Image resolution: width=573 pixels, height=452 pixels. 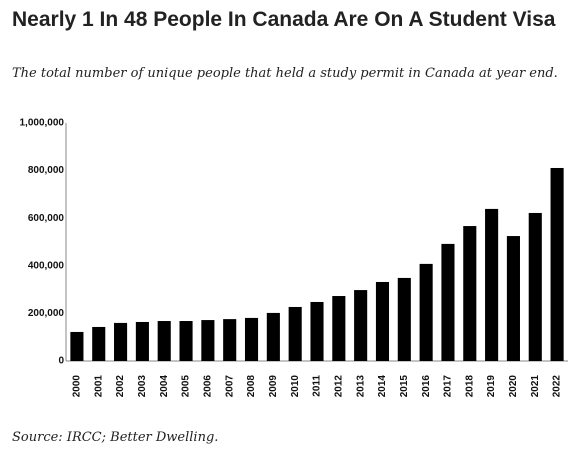 What do you see at coordinates (360, 386) in the screenshot?
I see `x-tick-label: 2013` at bounding box center [360, 386].